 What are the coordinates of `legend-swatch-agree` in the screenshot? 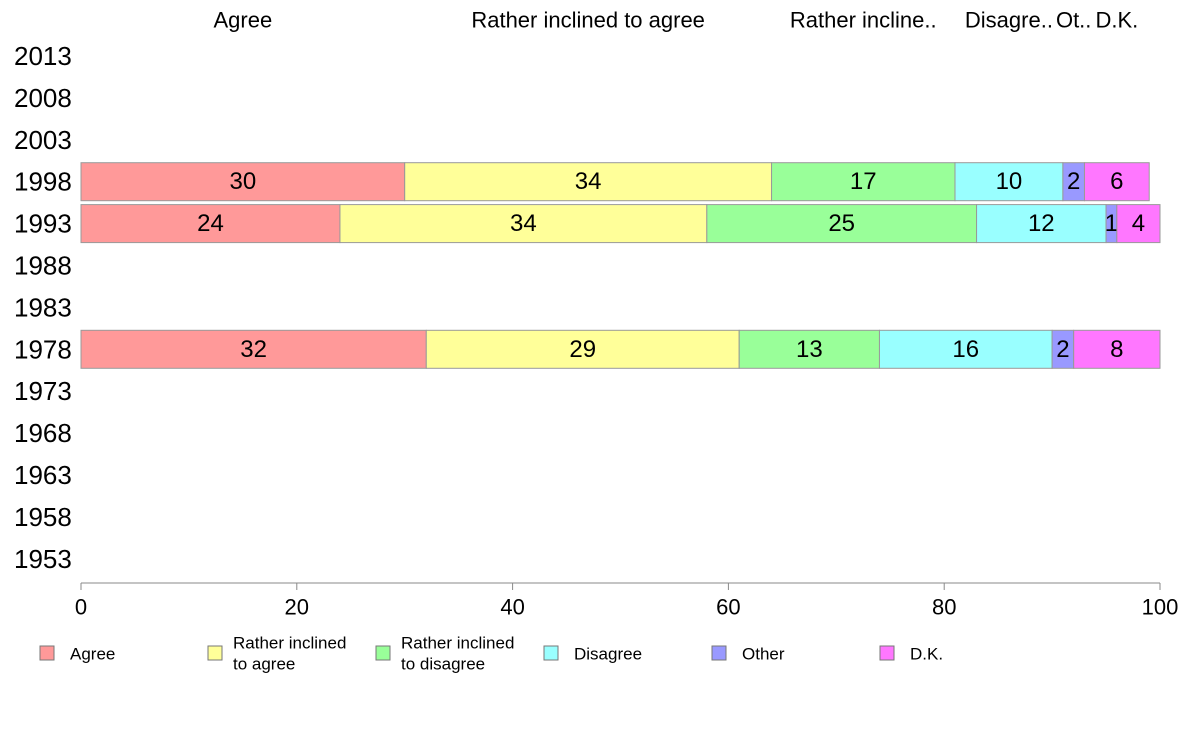 It's located at (47, 653).